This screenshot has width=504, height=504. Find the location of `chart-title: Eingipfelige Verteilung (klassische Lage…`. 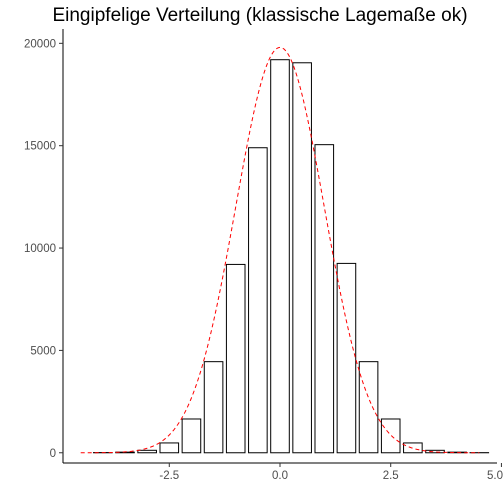

chart-title: Eingipfelige Verteilung (klassische Lage… is located at coordinates (259, 15).